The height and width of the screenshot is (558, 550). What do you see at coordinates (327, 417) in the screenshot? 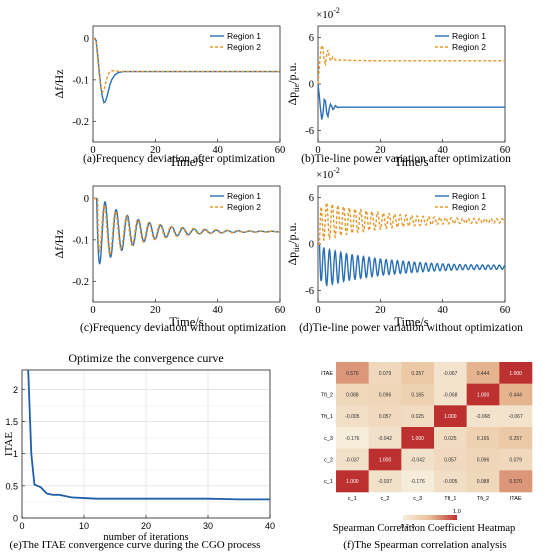
I see `heatmap-row-label: Tfi_1` at bounding box center [327, 417].